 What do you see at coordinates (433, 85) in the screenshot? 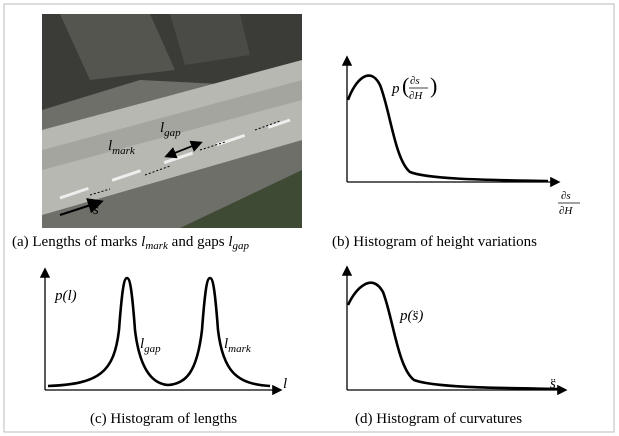
I see `paren: )` at bounding box center [433, 85].